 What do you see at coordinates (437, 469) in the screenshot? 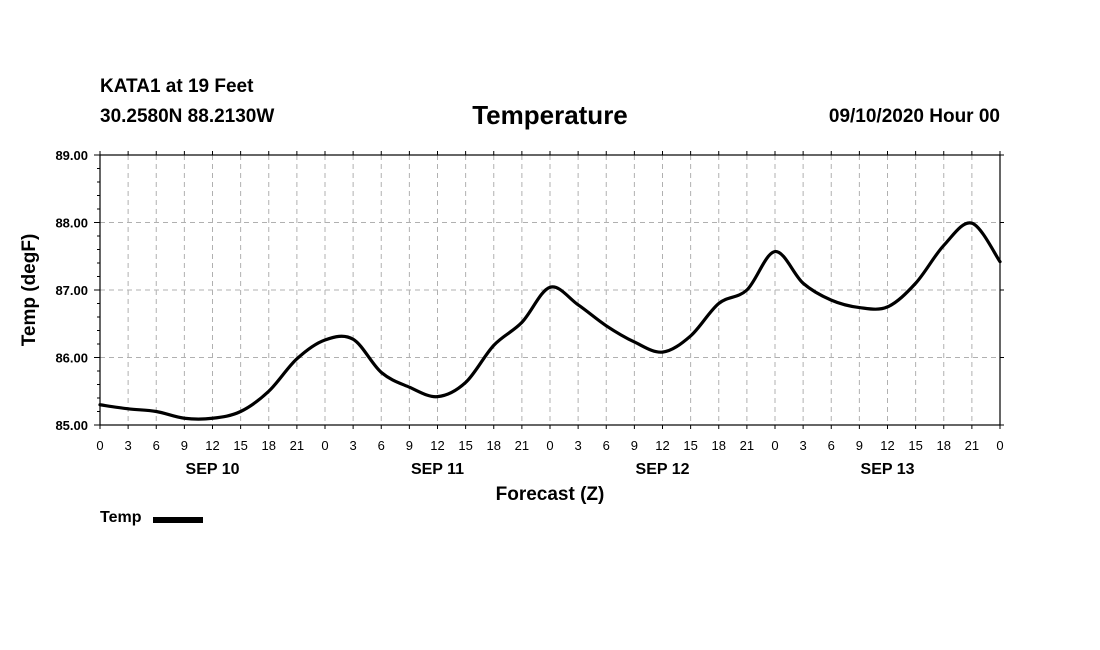
I see `date-label: SEP 11` at bounding box center [437, 469].